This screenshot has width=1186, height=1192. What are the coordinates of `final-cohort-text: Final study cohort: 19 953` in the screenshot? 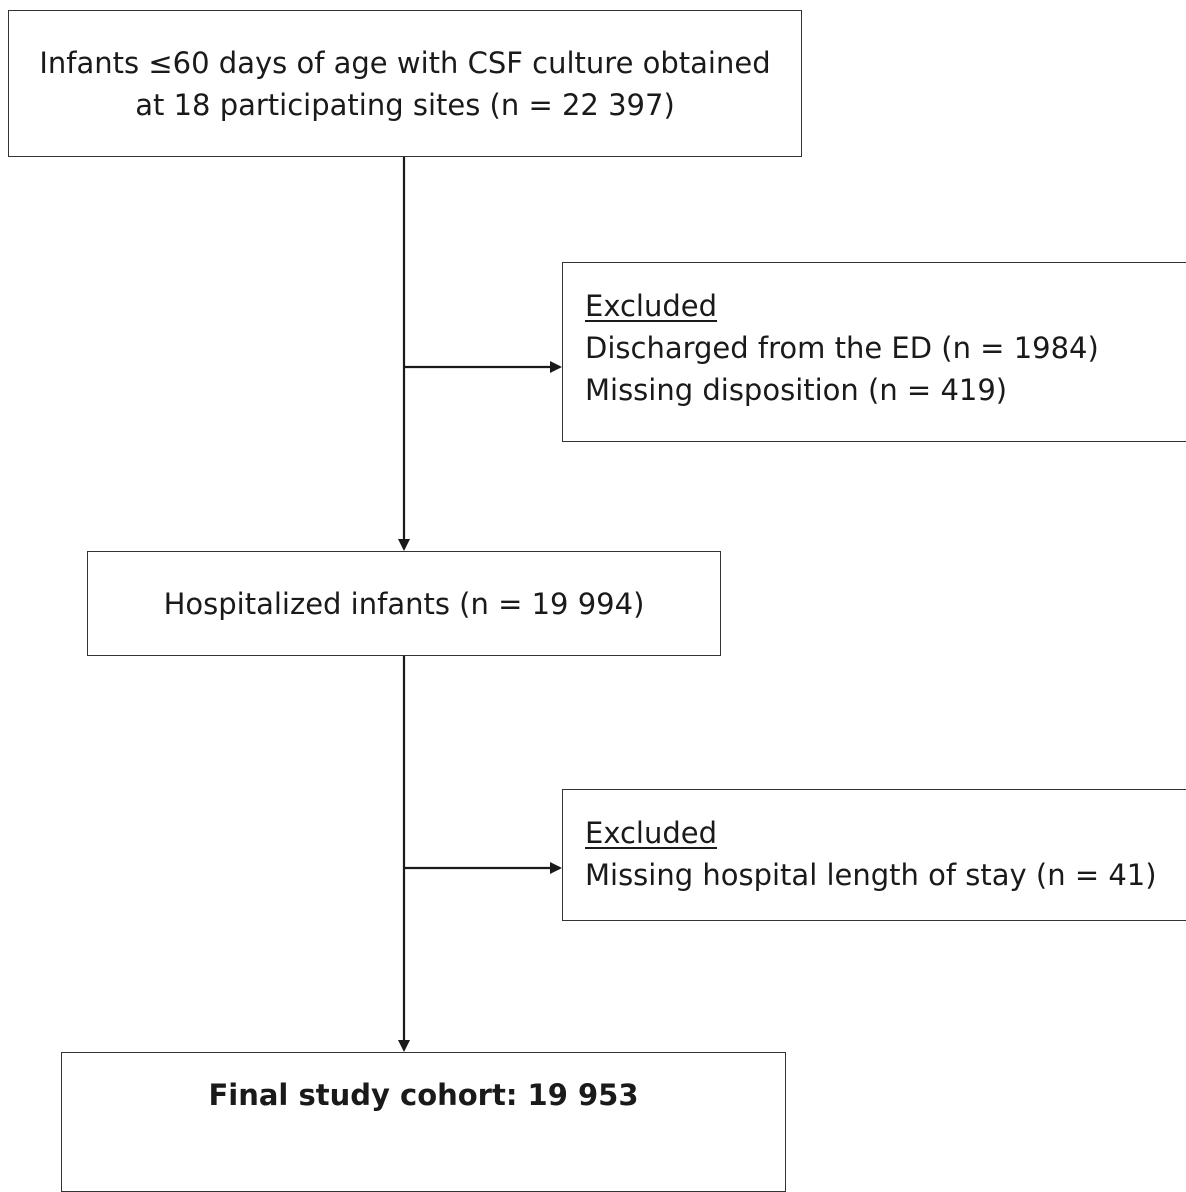 It's located at (423, 1095).